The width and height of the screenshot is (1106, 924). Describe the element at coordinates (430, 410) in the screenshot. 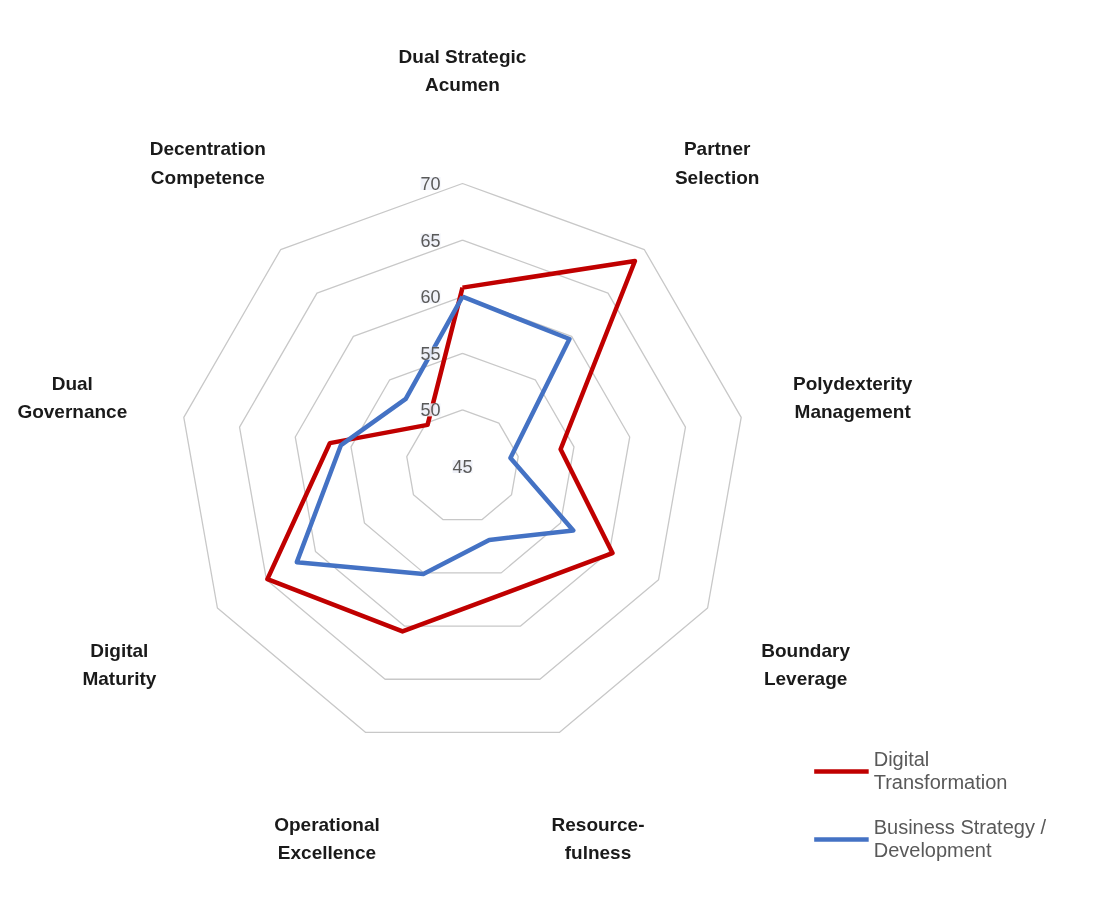

I see `y-tick-label: 50` at that location.